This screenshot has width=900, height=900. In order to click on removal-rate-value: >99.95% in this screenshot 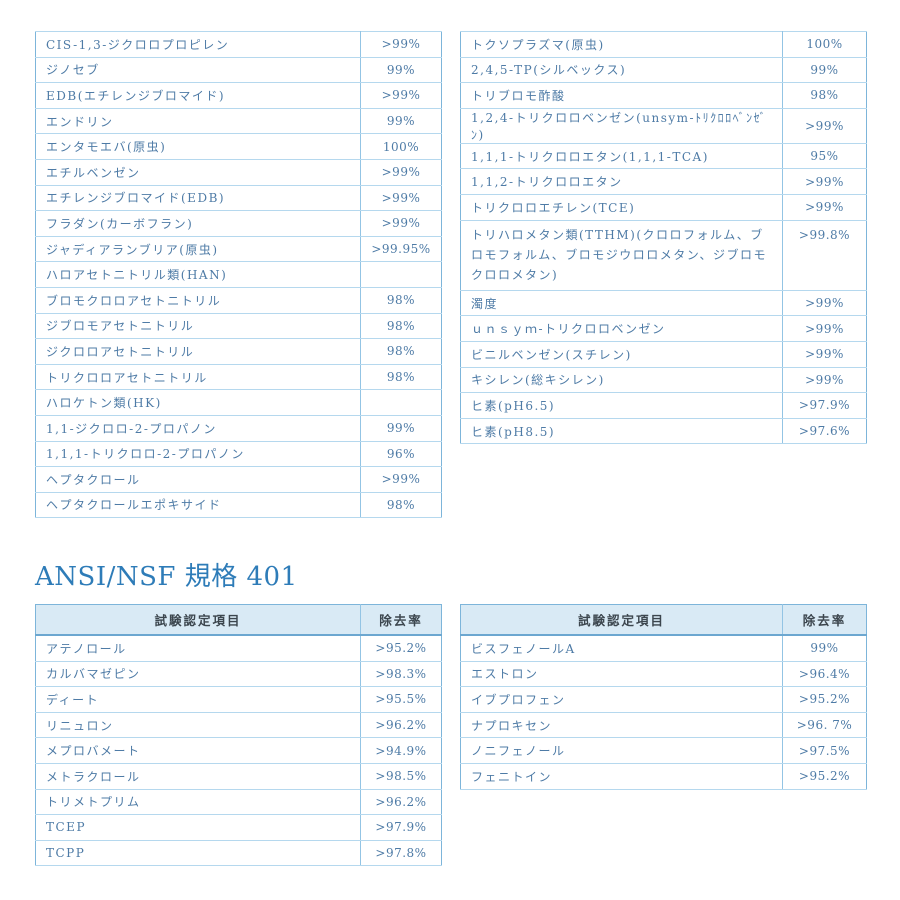, I will do `click(401, 249)`.